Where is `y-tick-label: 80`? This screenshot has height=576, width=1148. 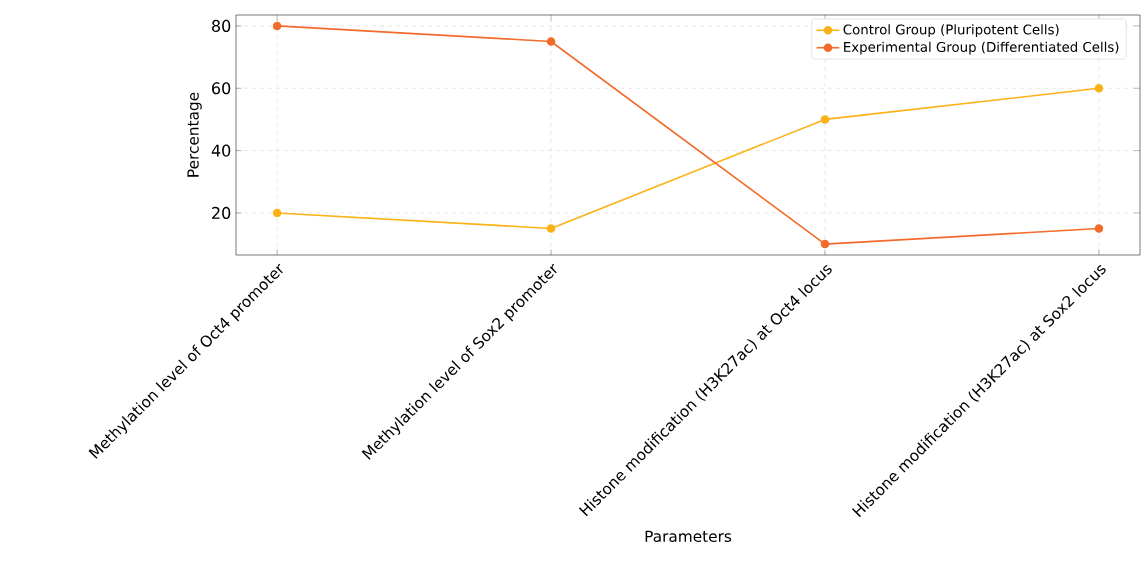 y-tick-label: 80 is located at coordinates (221, 25).